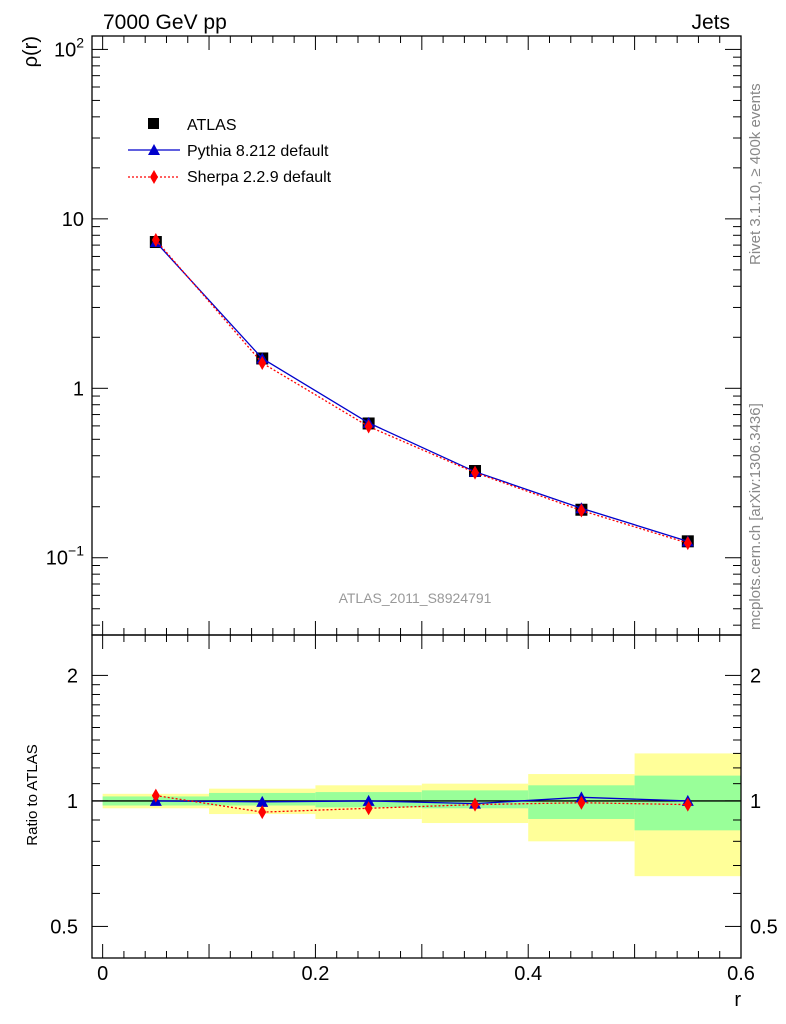  Describe the element at coordinates (32, 794) in the screenshot. I see `ratio-y-axis-title: Ratio to ATLAS` at that location.